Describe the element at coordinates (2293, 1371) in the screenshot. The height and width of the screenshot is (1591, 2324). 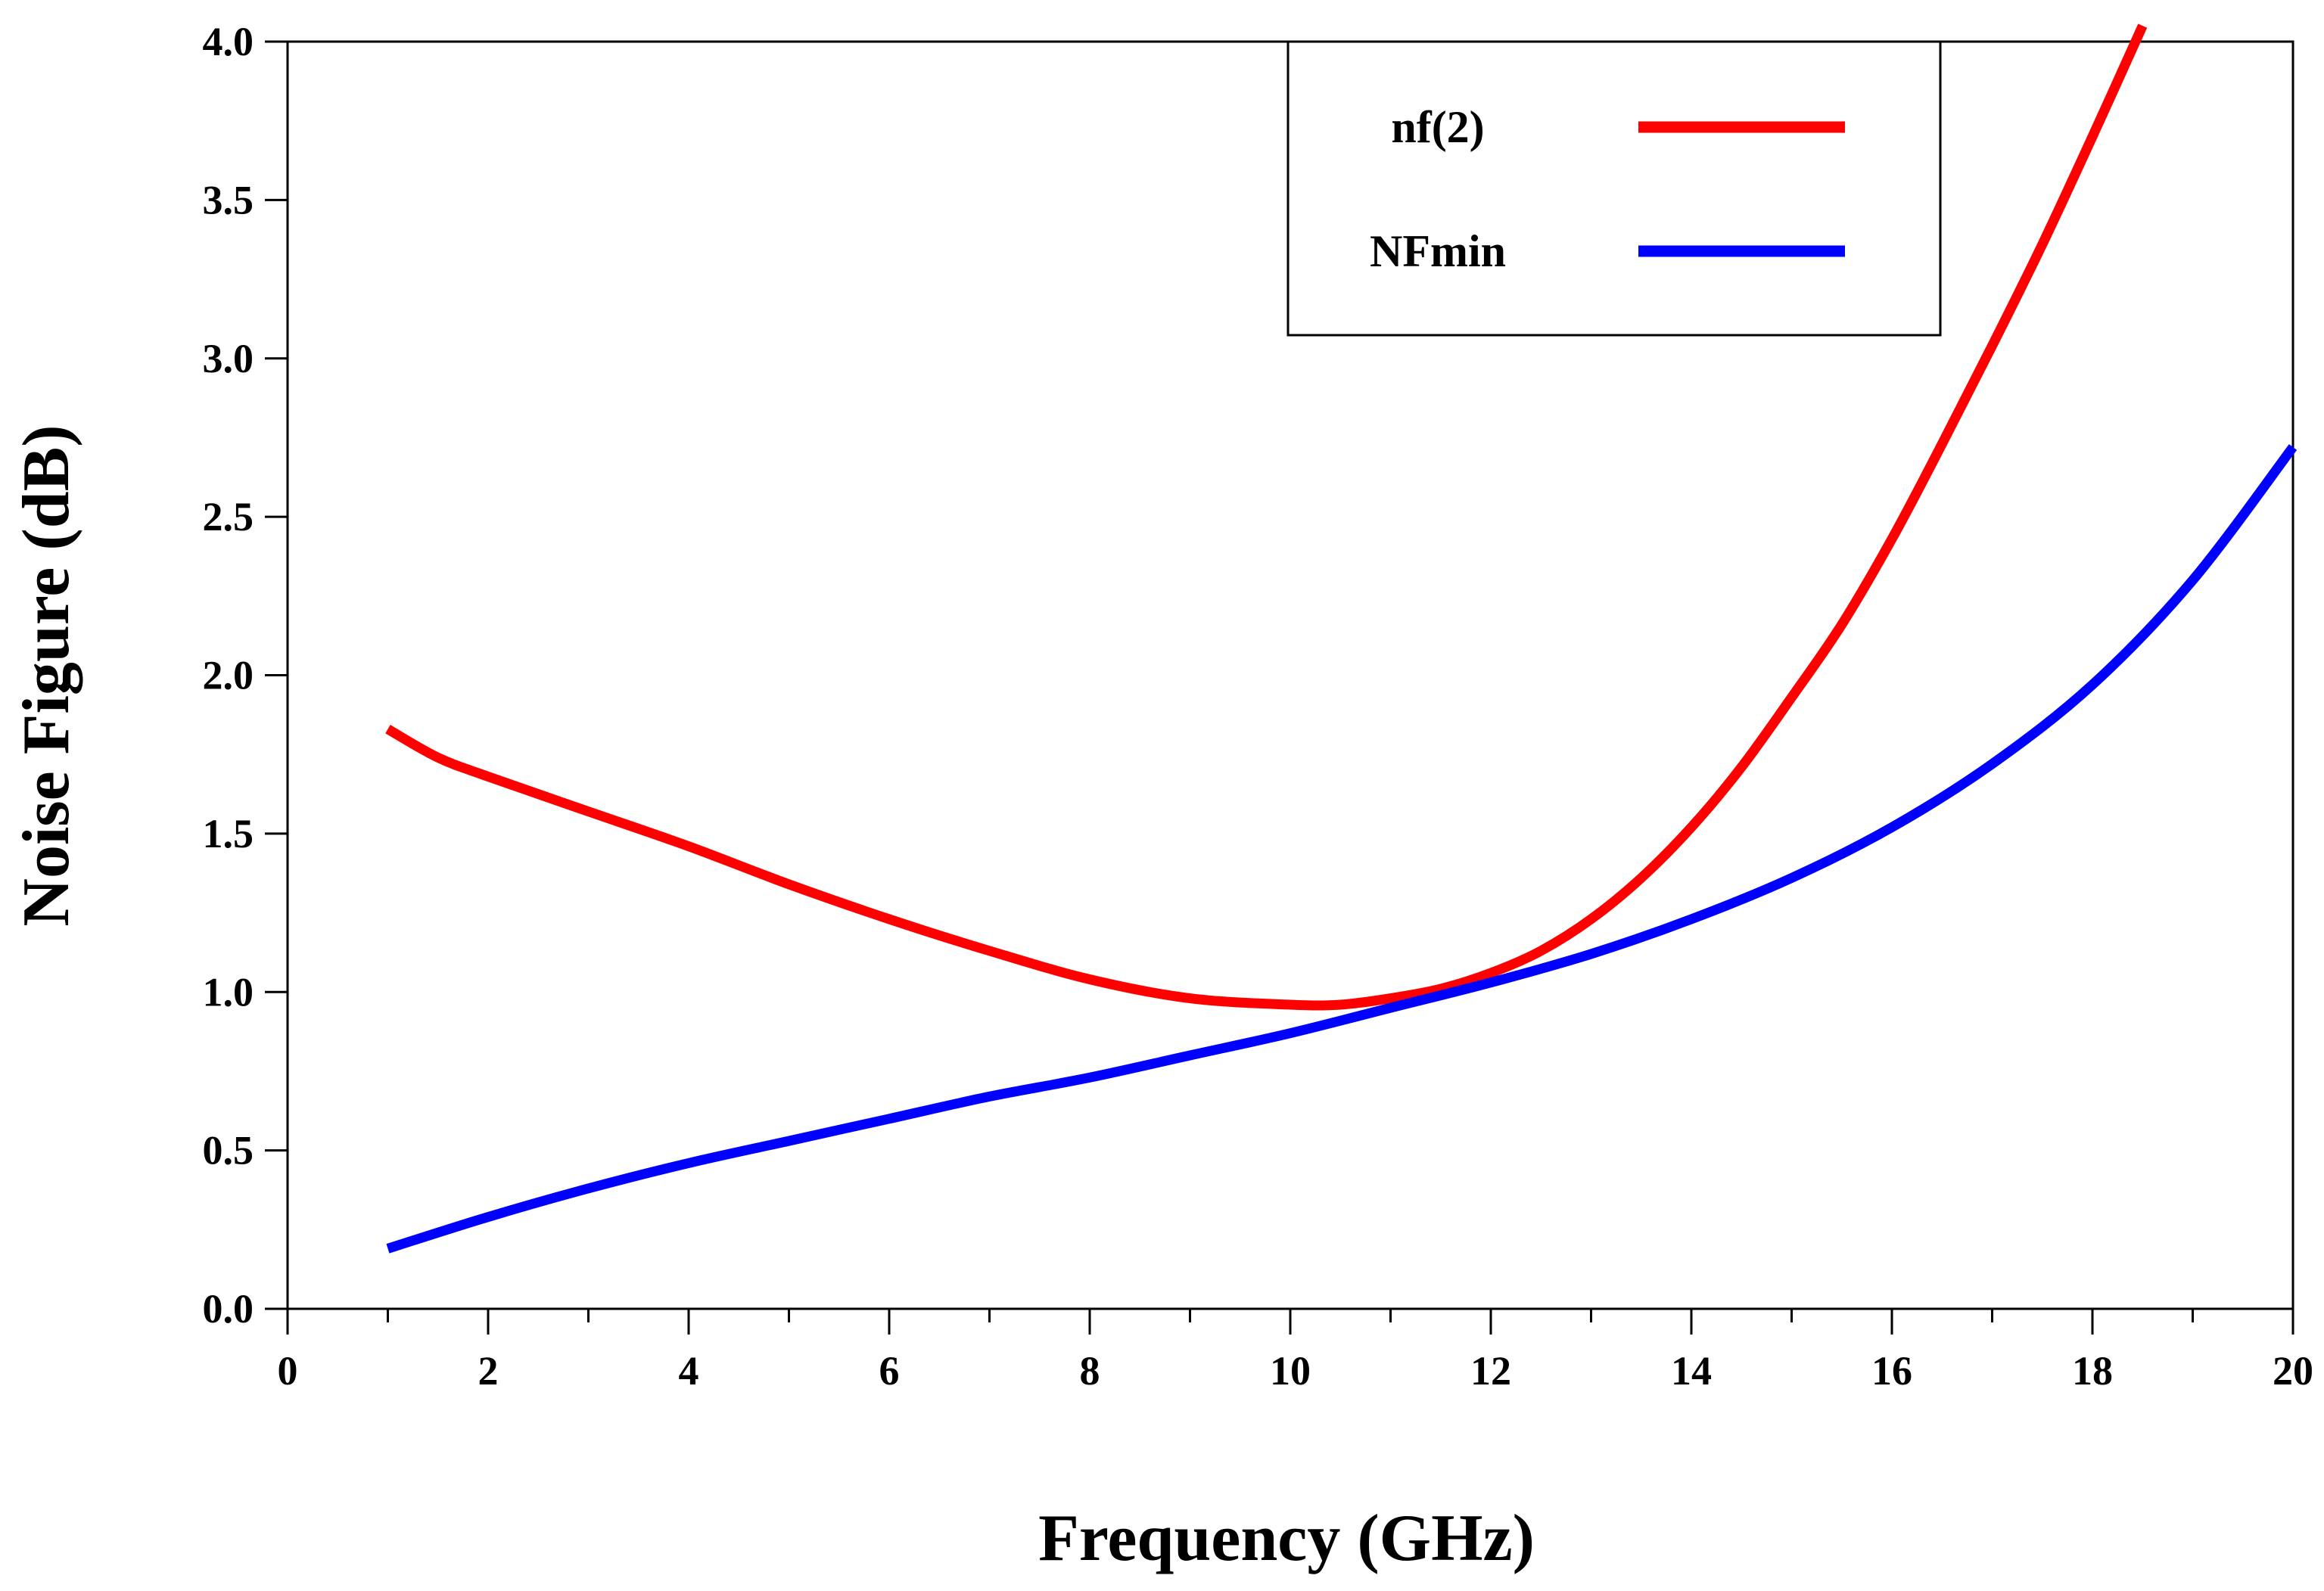
I see `x-tick-label: 20` at that location.